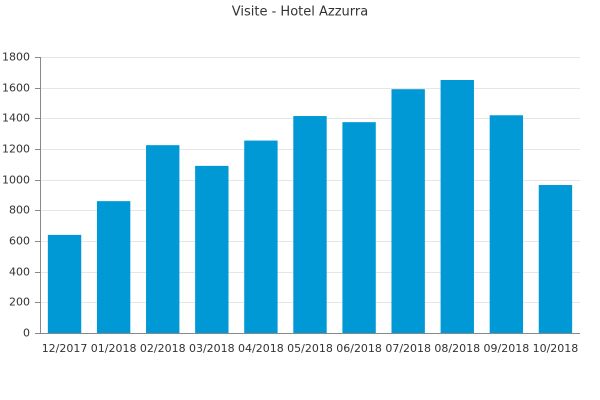 The height and width of the screenshot is (400, 600). What do you see at coordinates (300, 12) in the screenshot?
I see `chart-title: Visite - Hotel Azzurra` at bounding box center [300, 12].